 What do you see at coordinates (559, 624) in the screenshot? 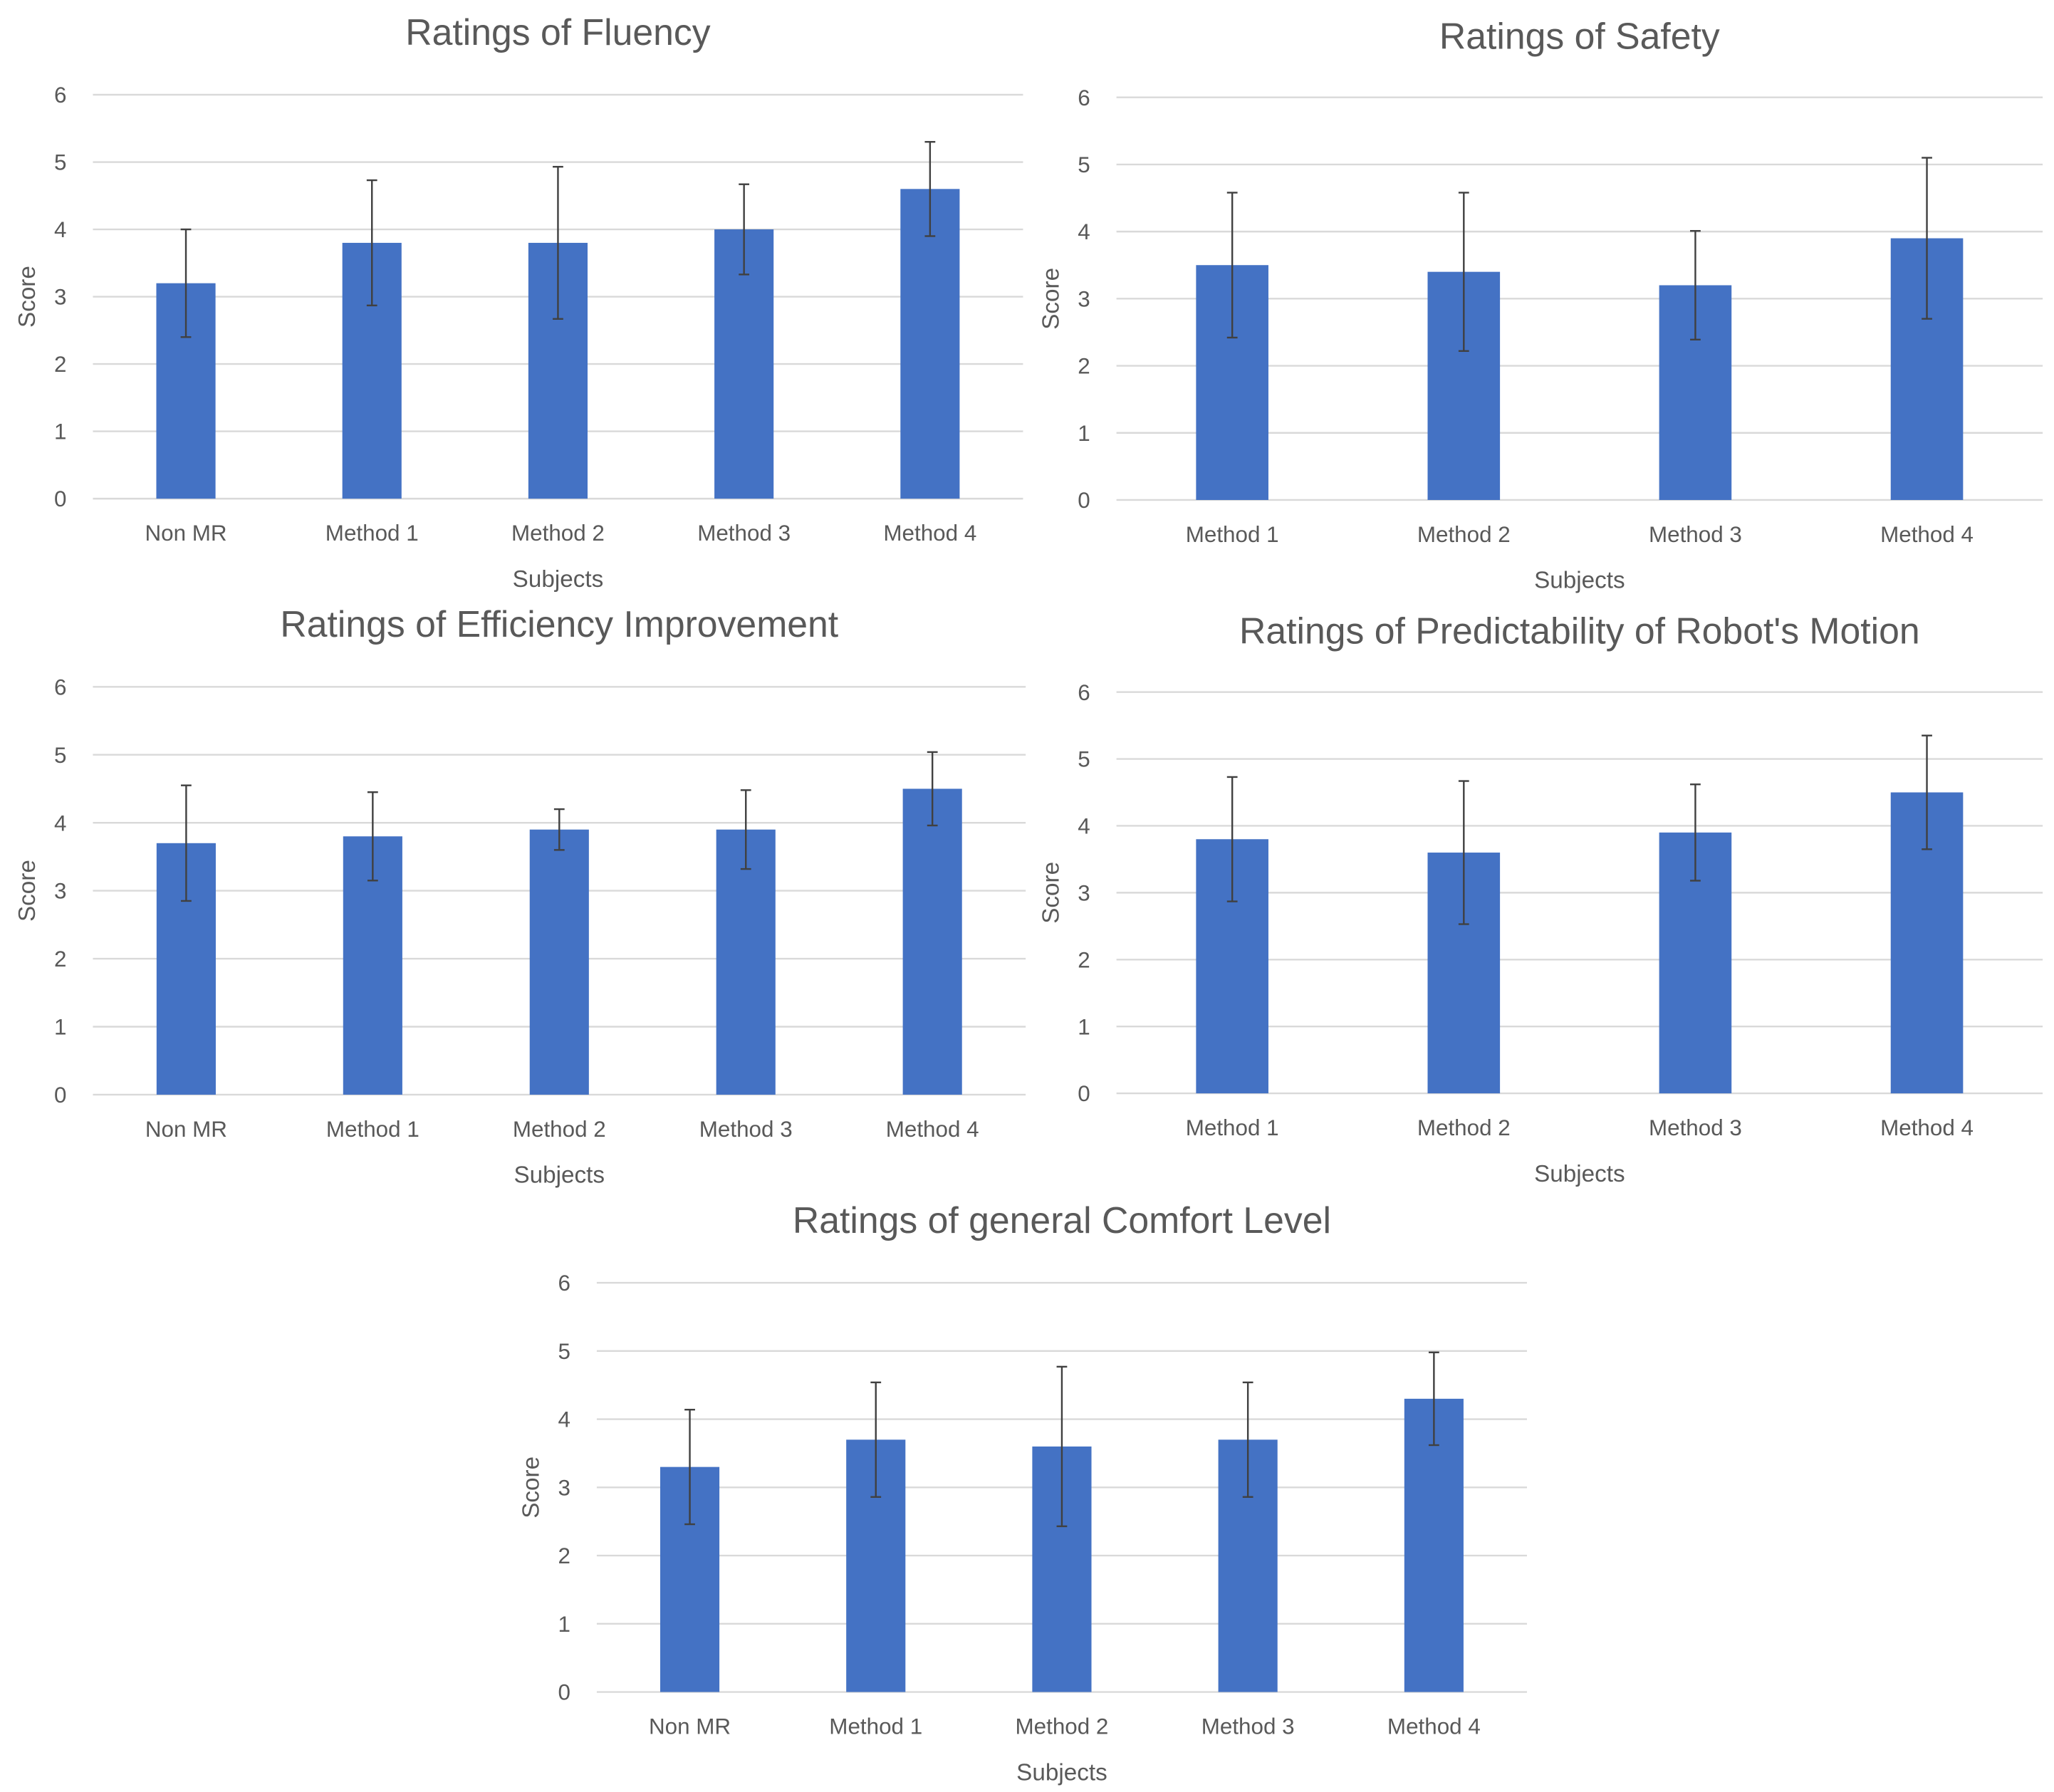
I see `chart-title: Ratings of Efficiency Improvement` at bounding box center [559, 624].